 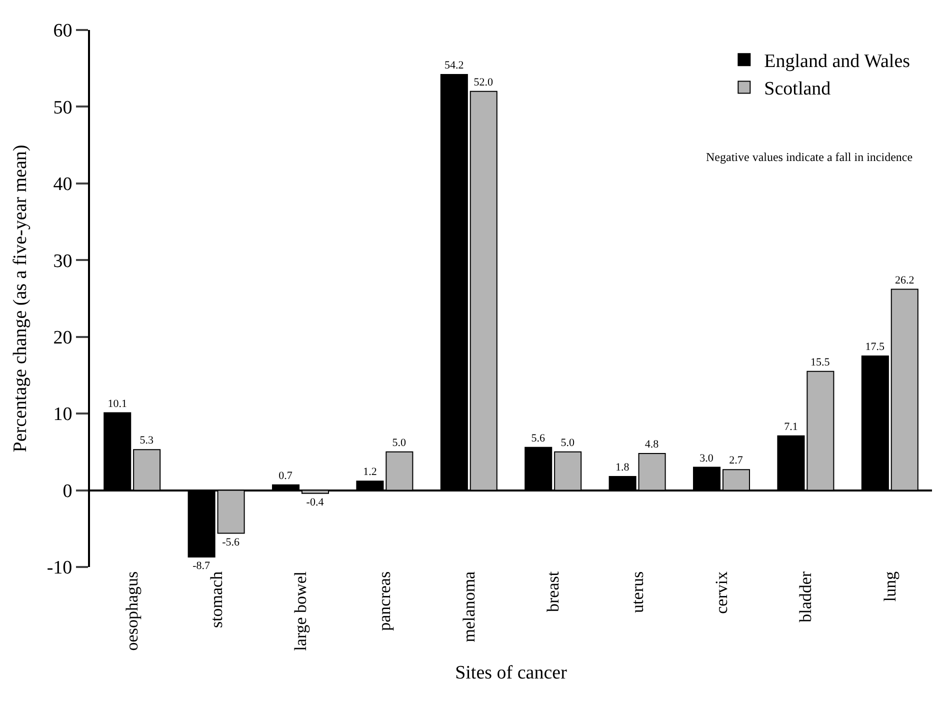 What do you see at coordinates (736, 460) in the screenshot?
I see `data-label: 2.7` at bounding box center [736, 460].